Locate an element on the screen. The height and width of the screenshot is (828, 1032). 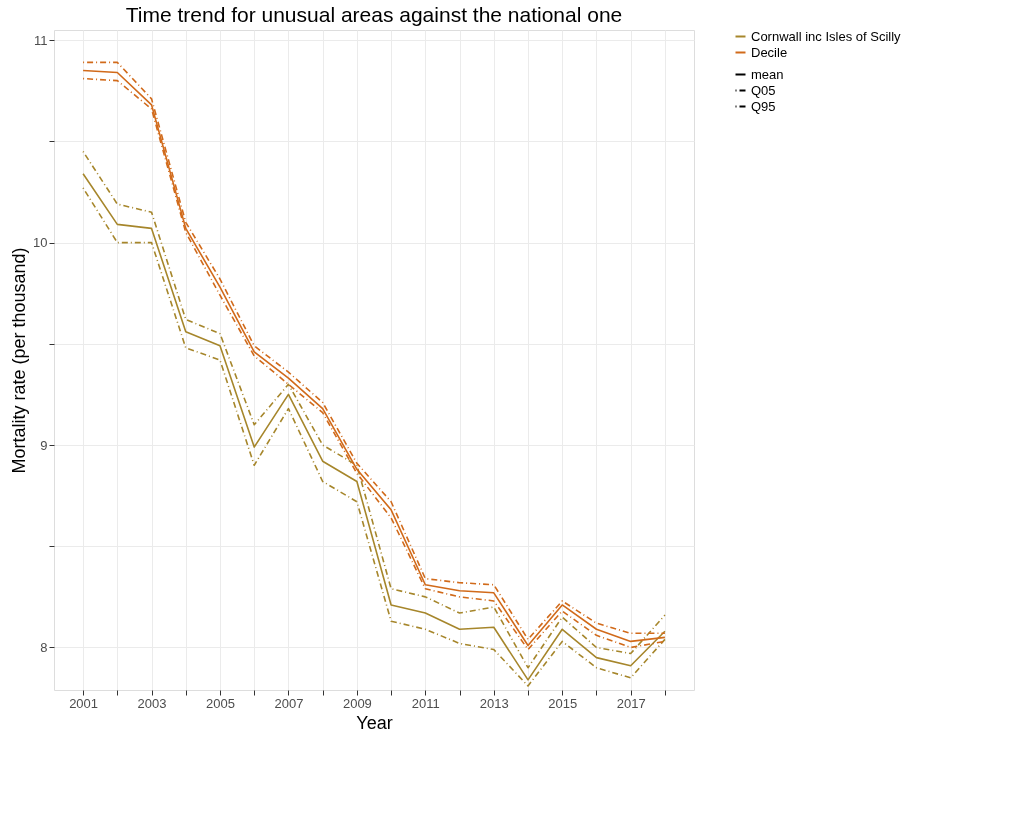
y-tick-label: 10 is located at coordinates (40, 243).